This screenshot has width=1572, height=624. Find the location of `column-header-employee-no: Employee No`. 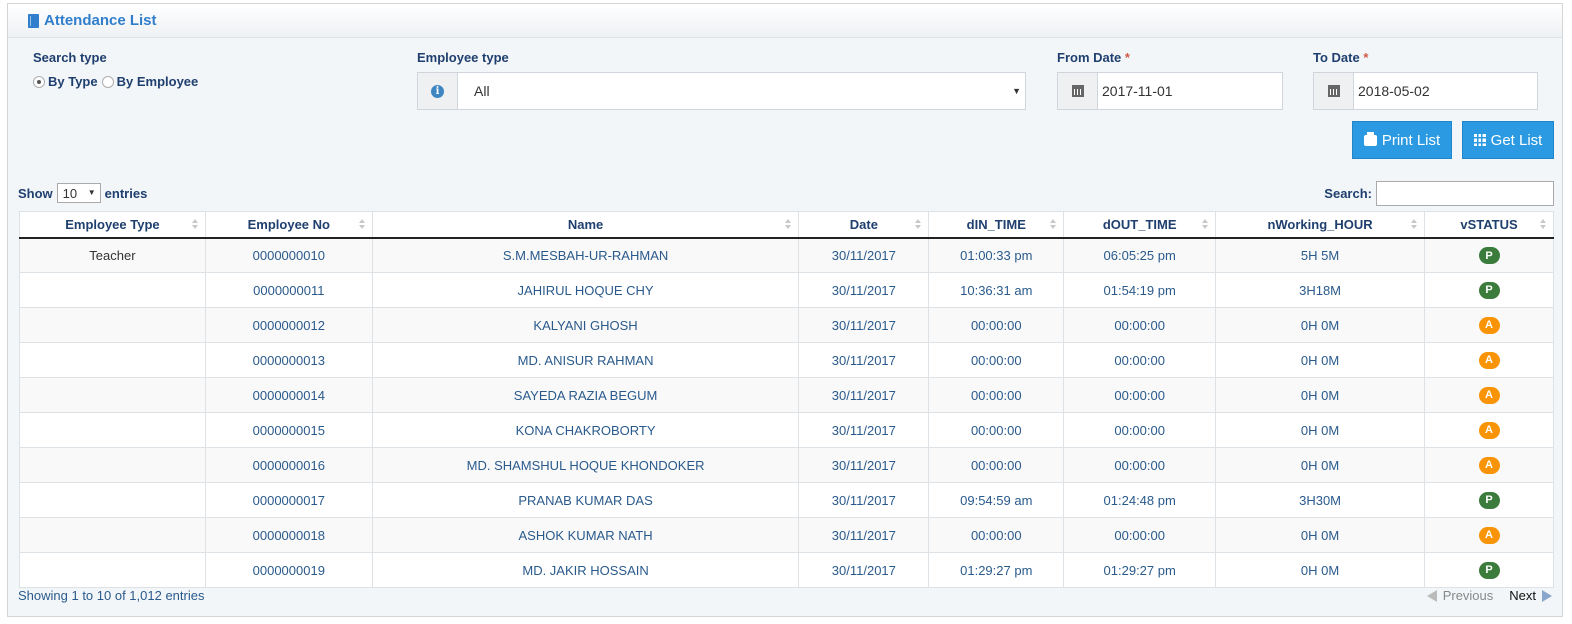

column-header-employee-no: Employee No is located at coordinates (288, 225).